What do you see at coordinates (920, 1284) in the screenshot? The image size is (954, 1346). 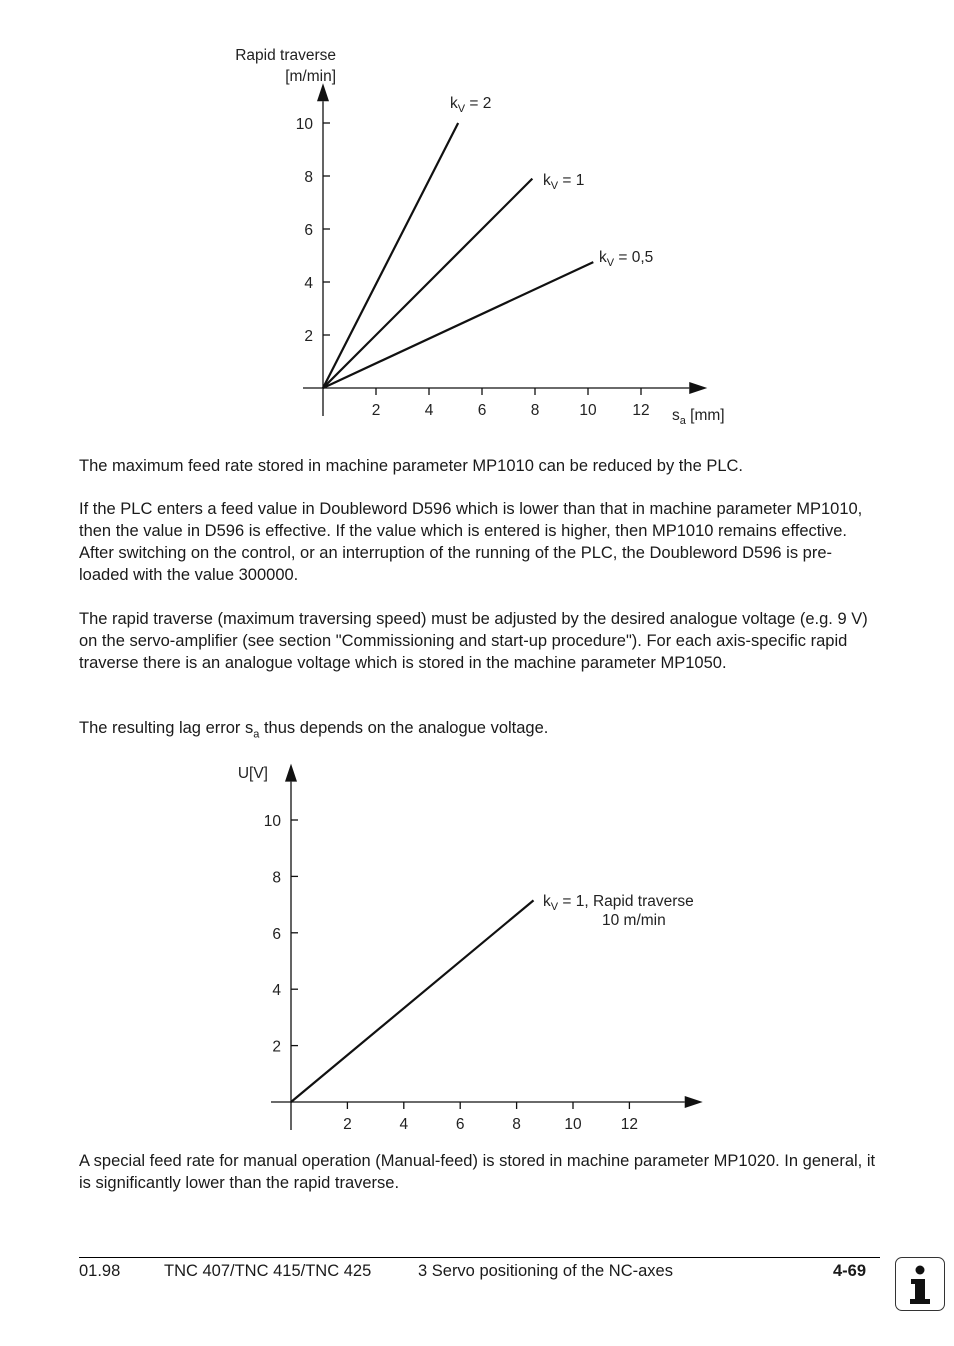 I see `info-icon` at bounding box center [920, 1284].